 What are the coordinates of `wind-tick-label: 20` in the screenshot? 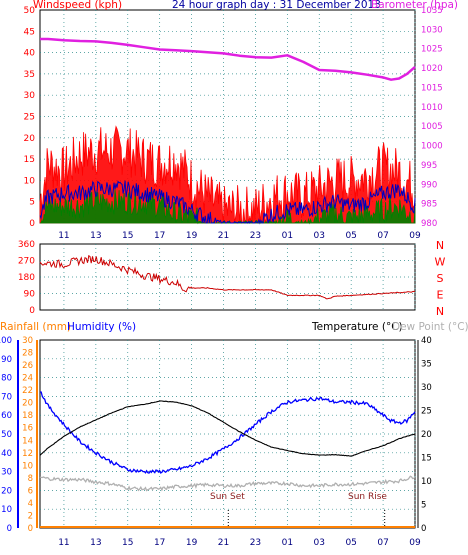 It's located at (30, 139).